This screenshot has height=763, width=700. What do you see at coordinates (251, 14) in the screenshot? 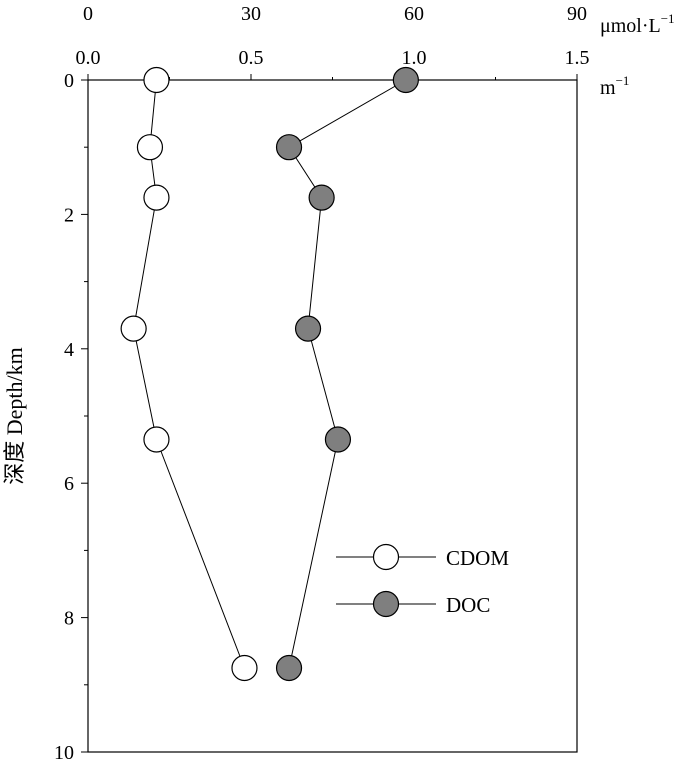
I see `doc-tick-label: 30` at bounding box center [251, 14].